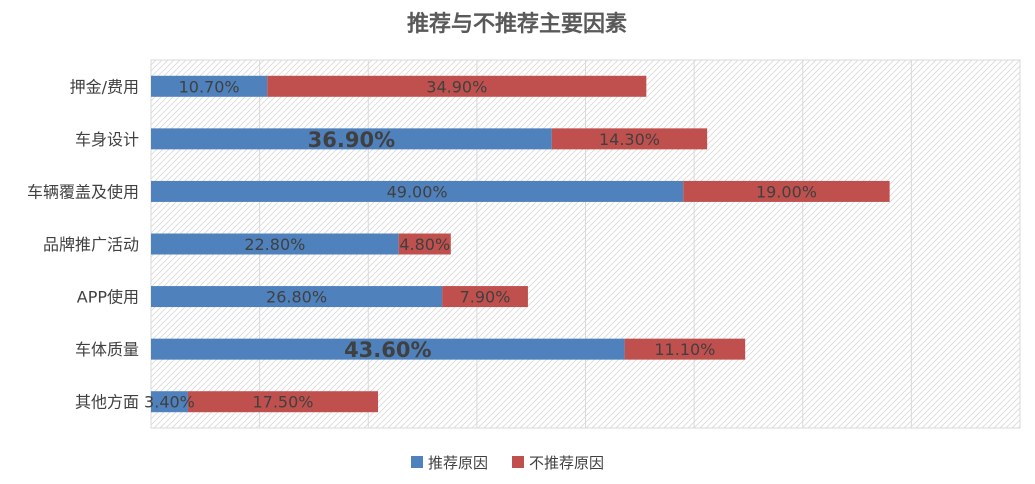  I want to click on data-label: 17.50%, so click(282, 402).